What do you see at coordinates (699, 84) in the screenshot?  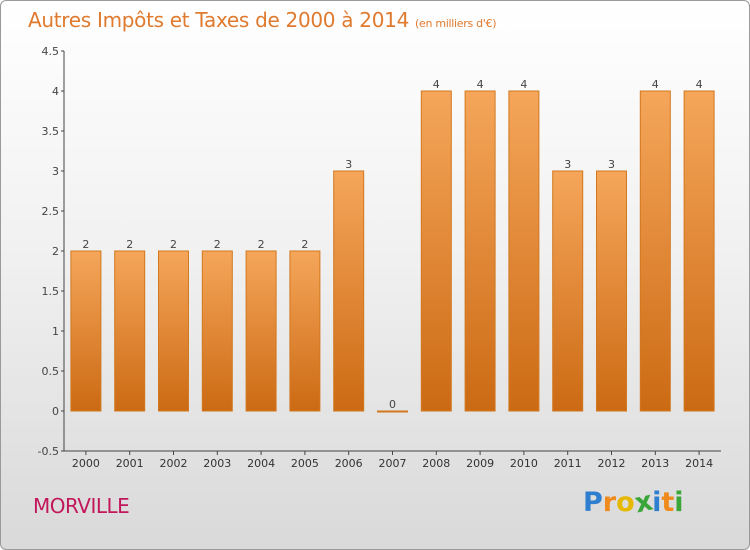 I see `data-label-2014: 4` at bounding box center [699, 84].